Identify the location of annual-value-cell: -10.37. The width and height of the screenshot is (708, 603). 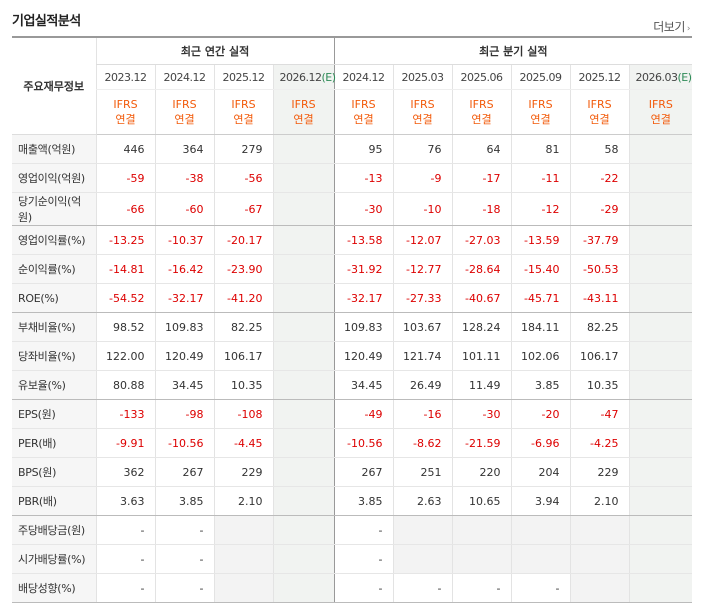
(184, 240).